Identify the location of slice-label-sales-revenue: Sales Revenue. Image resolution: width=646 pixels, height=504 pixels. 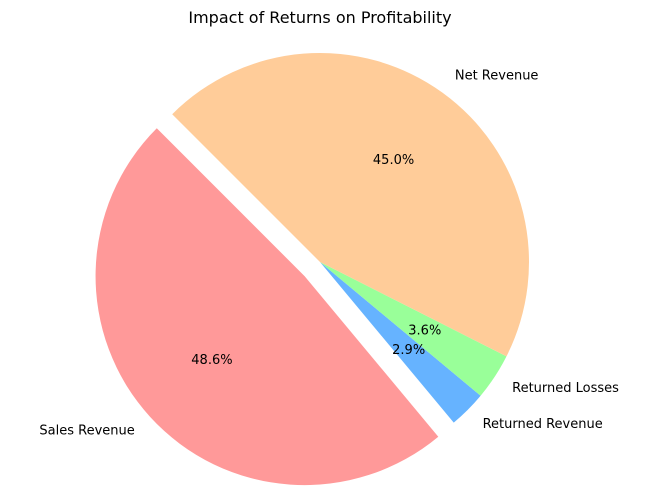
(86, 431).